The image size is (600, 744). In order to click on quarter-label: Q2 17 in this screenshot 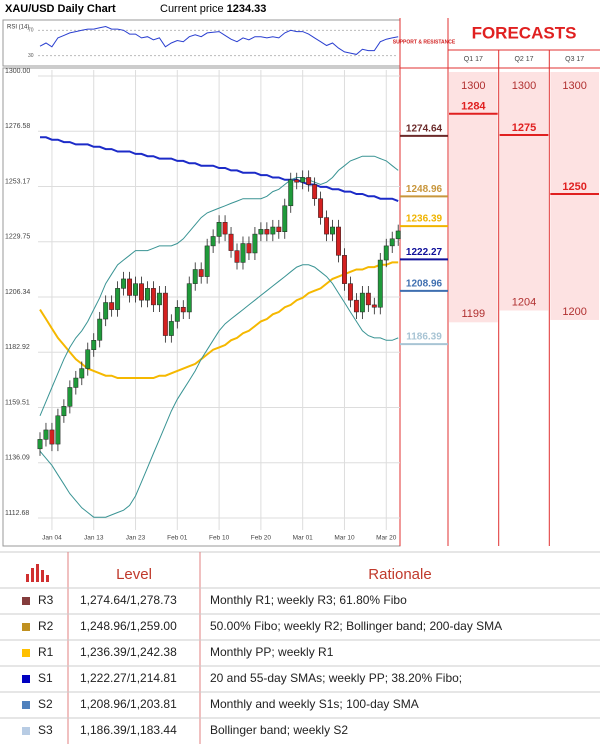, I will do `click(523, 59)`.